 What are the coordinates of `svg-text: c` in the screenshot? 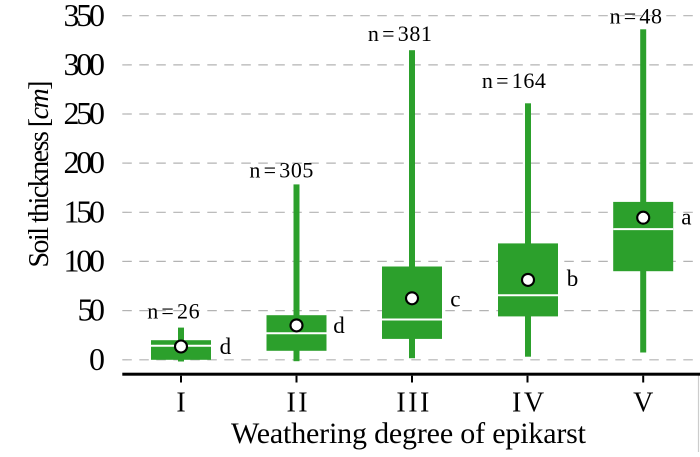 It's located at (455, 299).